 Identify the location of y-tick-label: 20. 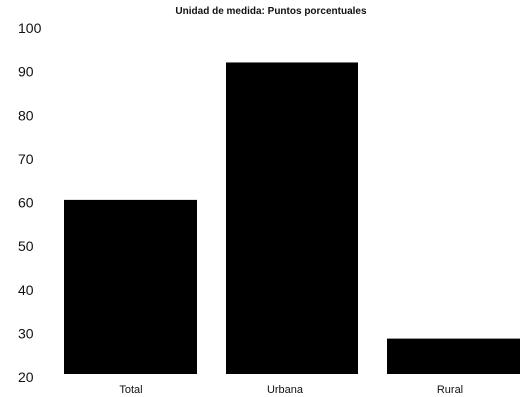
(26, 377).